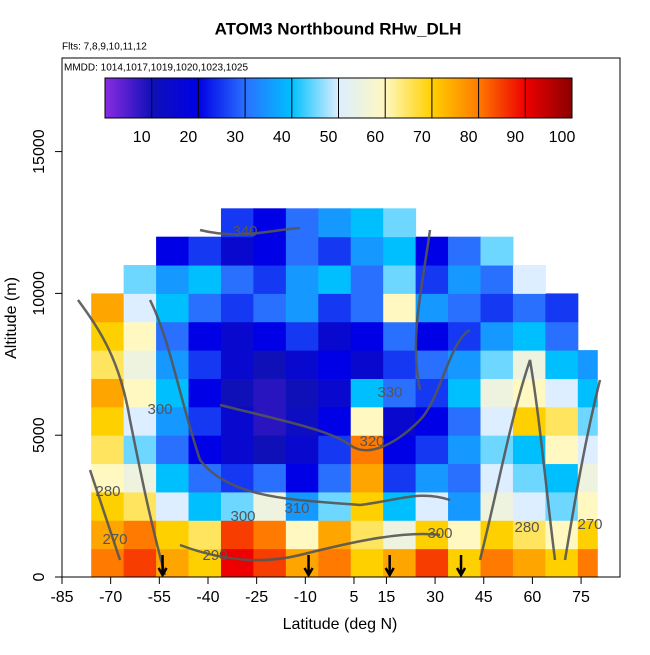 The height and width of the screenshot is (655, 650). What do you see at coordinates (371, 441) in the screenshot?
I see `contour-label: 320` at bounding box center [371, 441].